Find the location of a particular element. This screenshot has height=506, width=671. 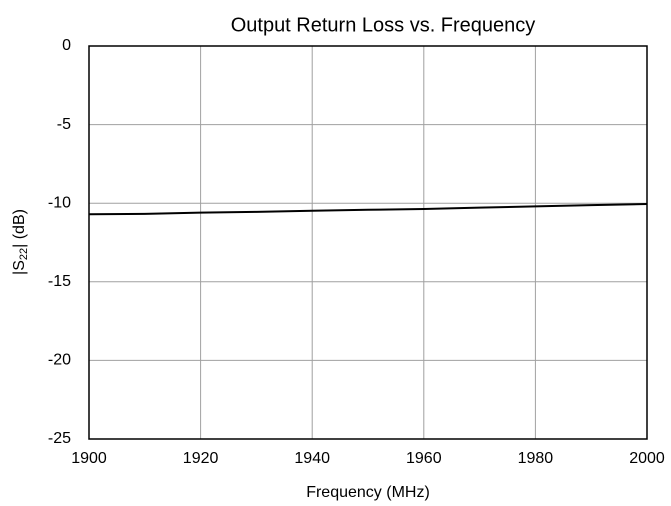

x-tick-label: 1940 is located at coordinates (312, 458).